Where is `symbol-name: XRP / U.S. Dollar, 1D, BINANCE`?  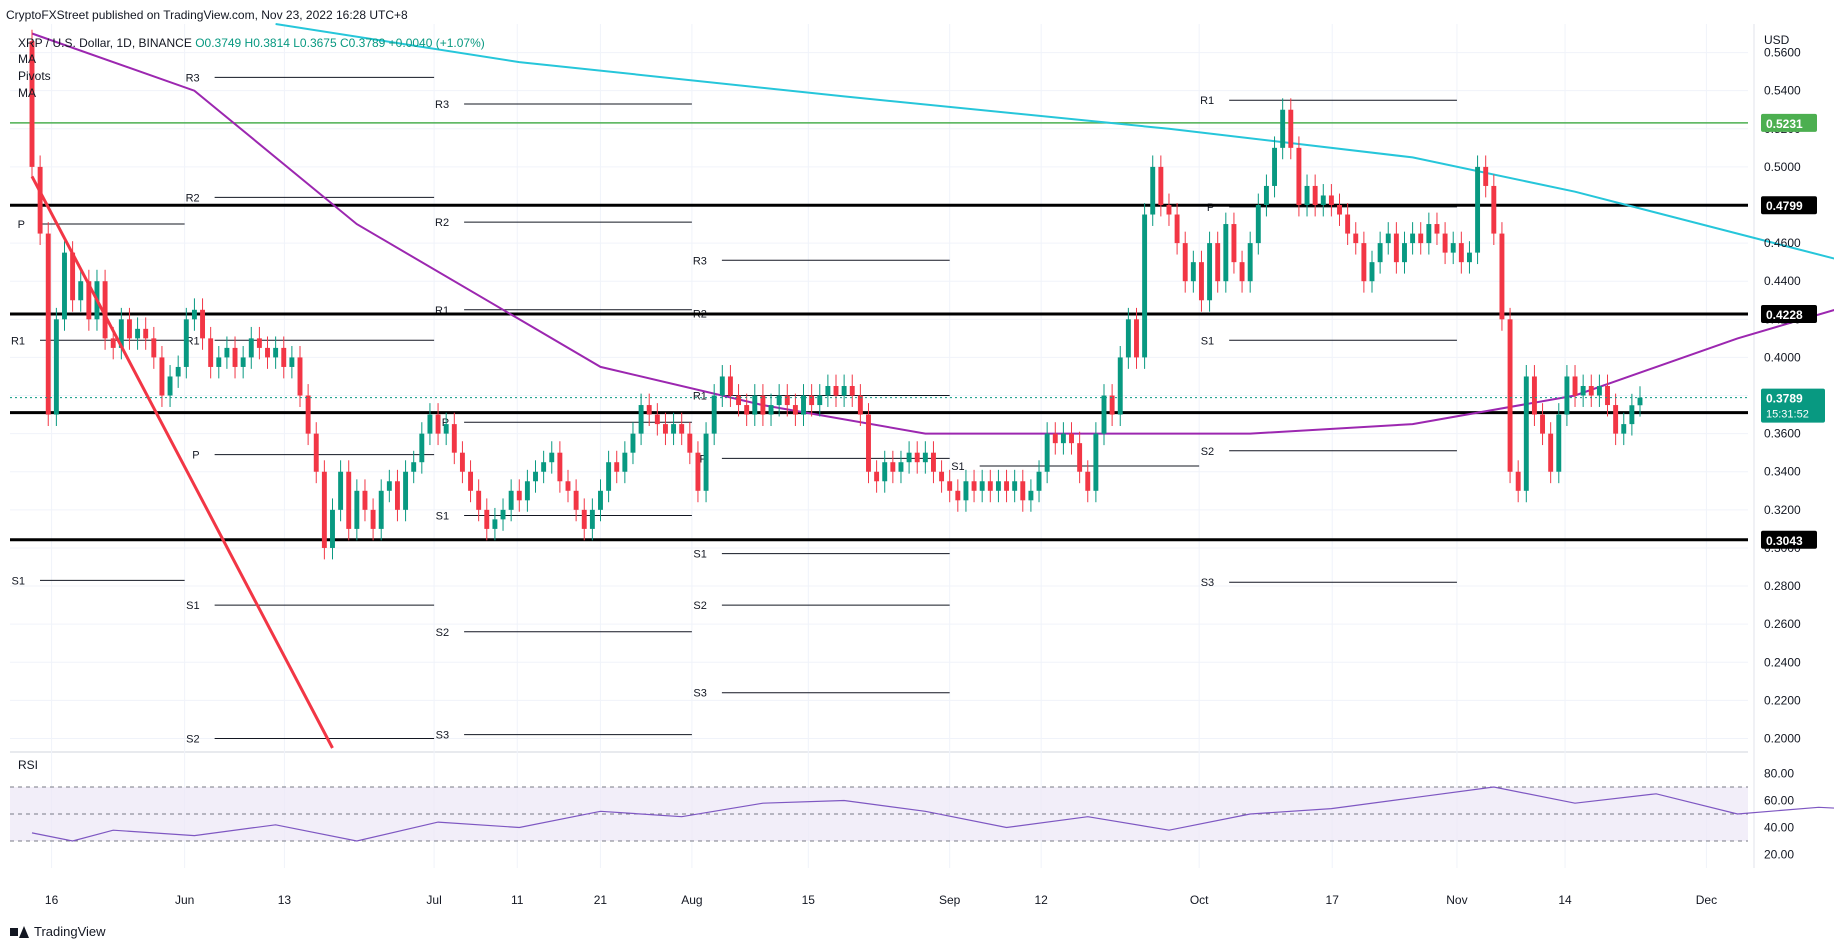 symbol-name: XRP / U.S. Dollar, 1D, BINANCE is located at coordinates (105, 43).